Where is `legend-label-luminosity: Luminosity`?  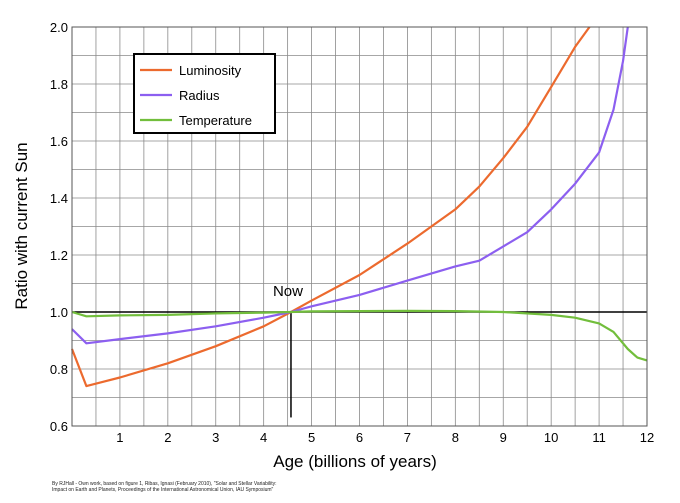
legend-label-luminosity: Luminosity is located at coordinates (210, 70).